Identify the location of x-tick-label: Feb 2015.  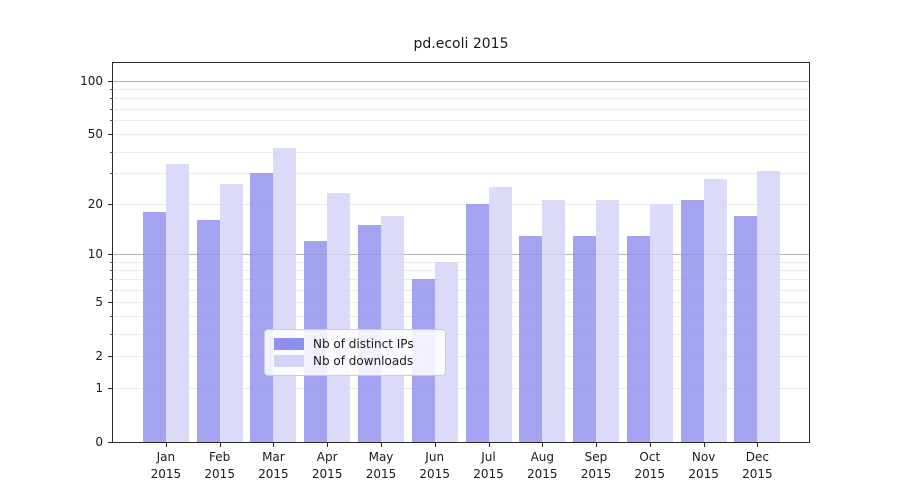
(219, 465).